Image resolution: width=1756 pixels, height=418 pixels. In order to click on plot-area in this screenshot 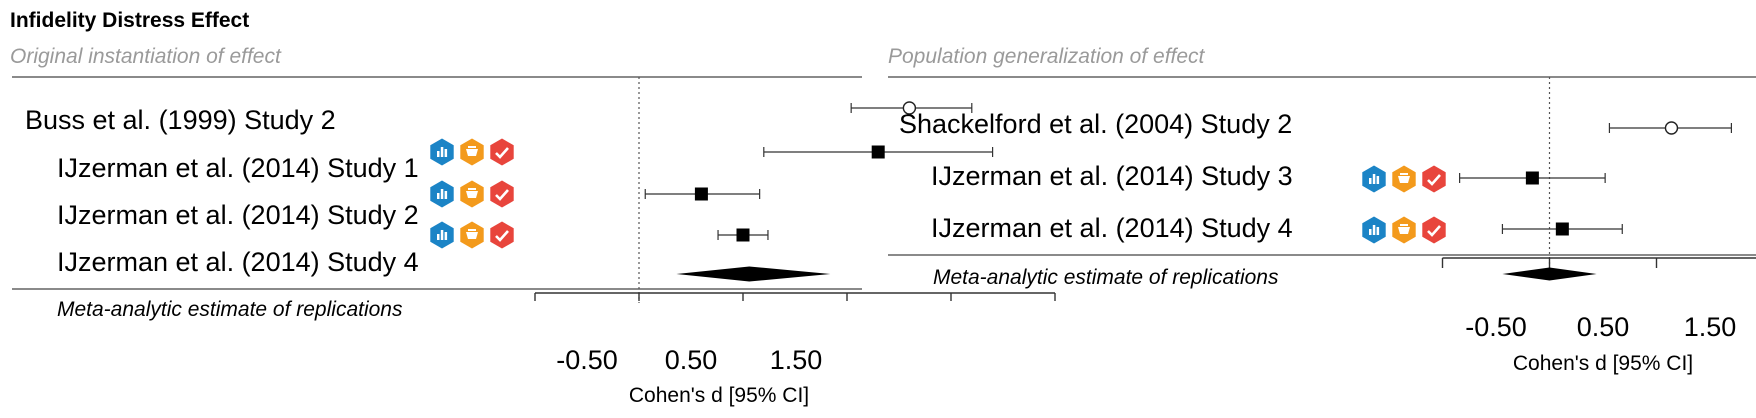, I will do `click(1598, 179)`.